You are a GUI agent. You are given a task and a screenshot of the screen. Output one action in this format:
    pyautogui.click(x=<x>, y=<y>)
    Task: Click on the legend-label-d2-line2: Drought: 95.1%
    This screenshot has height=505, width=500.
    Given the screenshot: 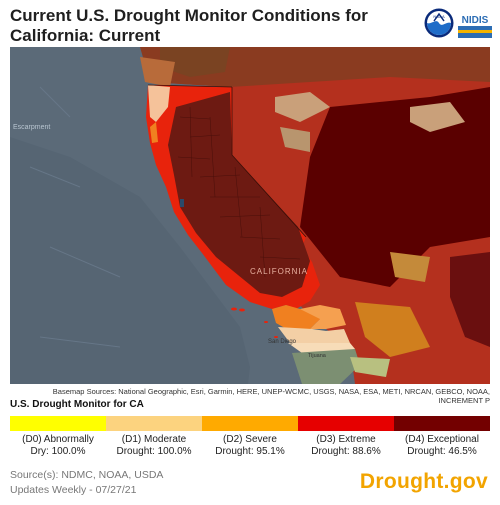 What is the action you would take?
    pyautogui.click(x=250, y=451)
    